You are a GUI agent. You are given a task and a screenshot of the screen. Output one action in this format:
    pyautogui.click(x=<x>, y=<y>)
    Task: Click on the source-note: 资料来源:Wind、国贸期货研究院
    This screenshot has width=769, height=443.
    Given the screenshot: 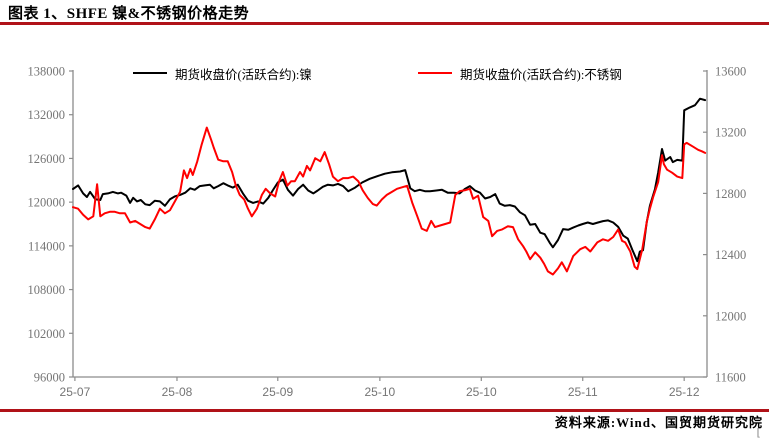 What is the action you would take?
    pyautogui.click(x=658, y=422)
    